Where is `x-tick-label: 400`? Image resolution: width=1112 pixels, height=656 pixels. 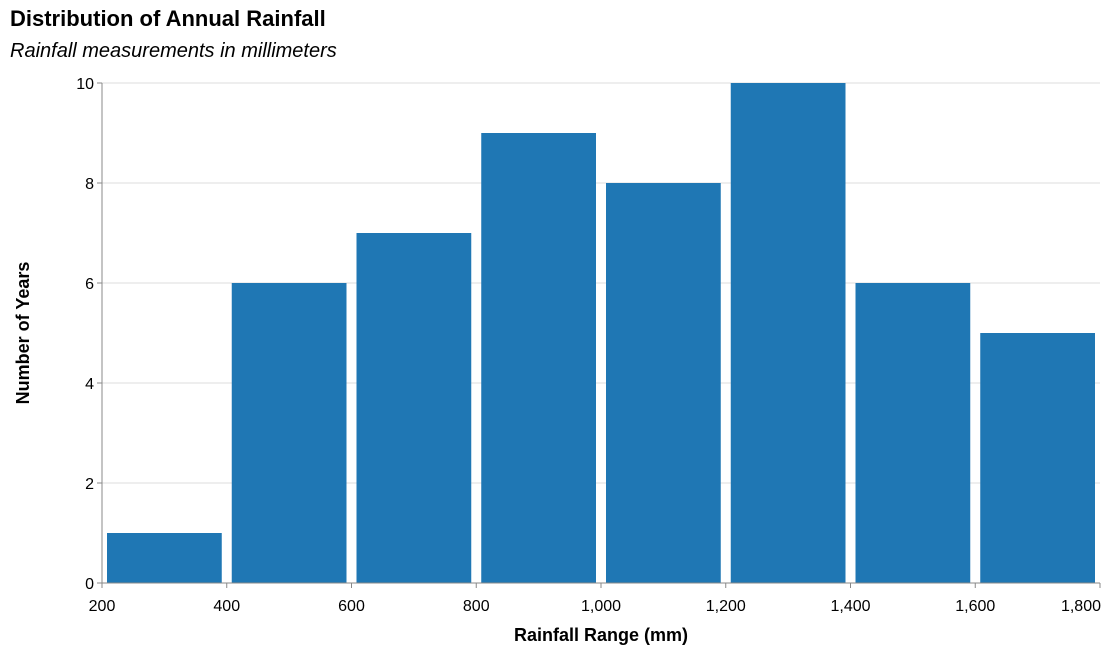
x-tick-label: 400 is located at coordinates (226, 606).